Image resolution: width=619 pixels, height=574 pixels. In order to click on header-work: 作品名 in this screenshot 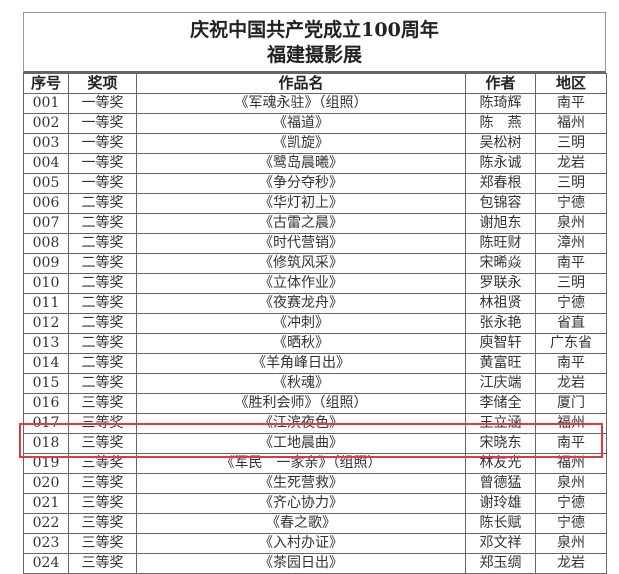, I will do `click(301, 83)`.